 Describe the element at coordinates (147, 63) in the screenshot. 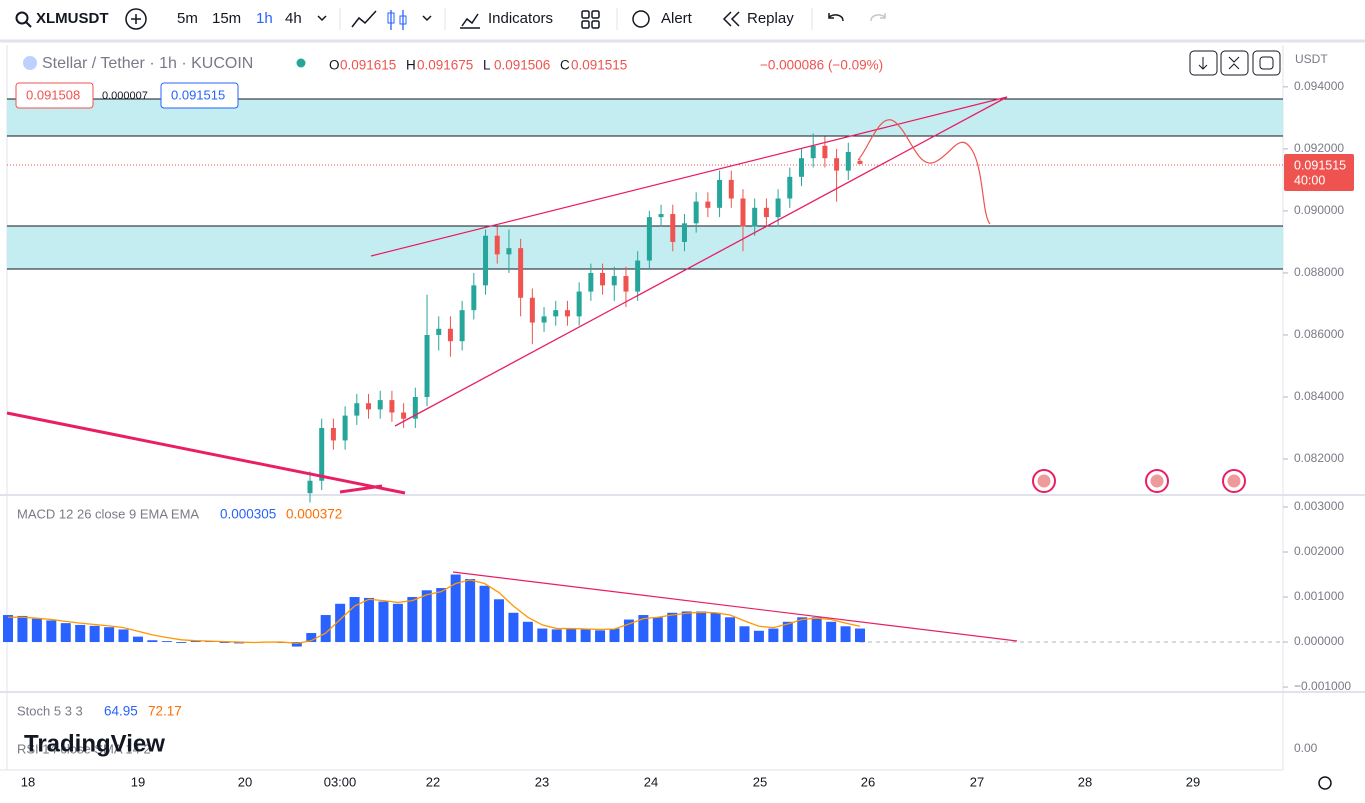

I see `series-title: Stellar / Tether · 1h · KUCOIN` at that location.